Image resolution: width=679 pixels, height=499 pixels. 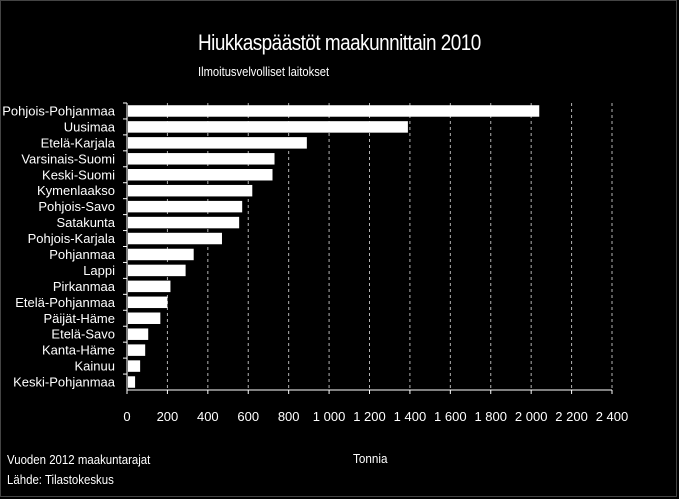 I want to click on category-label: Uusimaa, so click(x=90, y=126).